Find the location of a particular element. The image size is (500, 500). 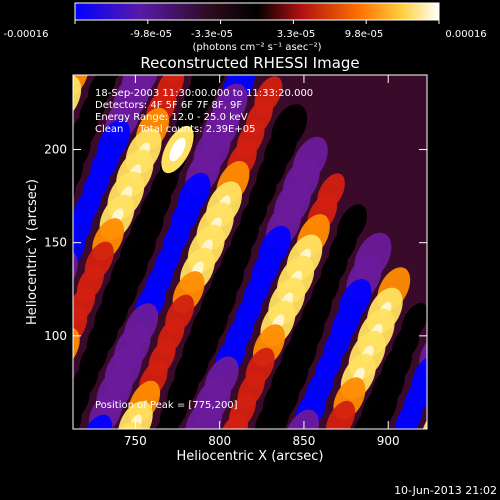

colorbar-unit-label: (photons cm⁻² s⁻¹ asec⁻²) is located at coordinates (256, 47).